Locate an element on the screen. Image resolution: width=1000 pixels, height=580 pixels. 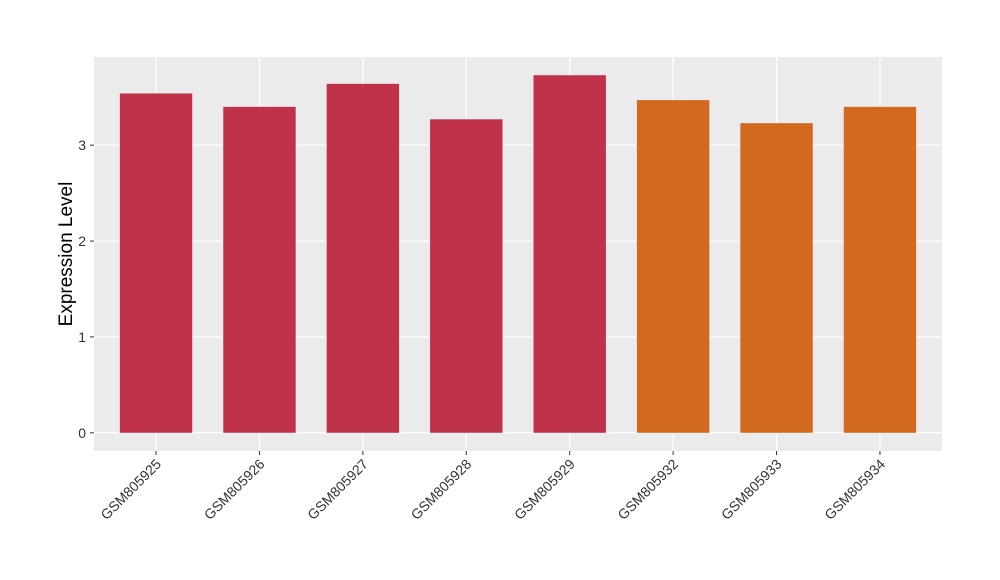
y-tick-label: 0 is located at coordinates (82, 433).